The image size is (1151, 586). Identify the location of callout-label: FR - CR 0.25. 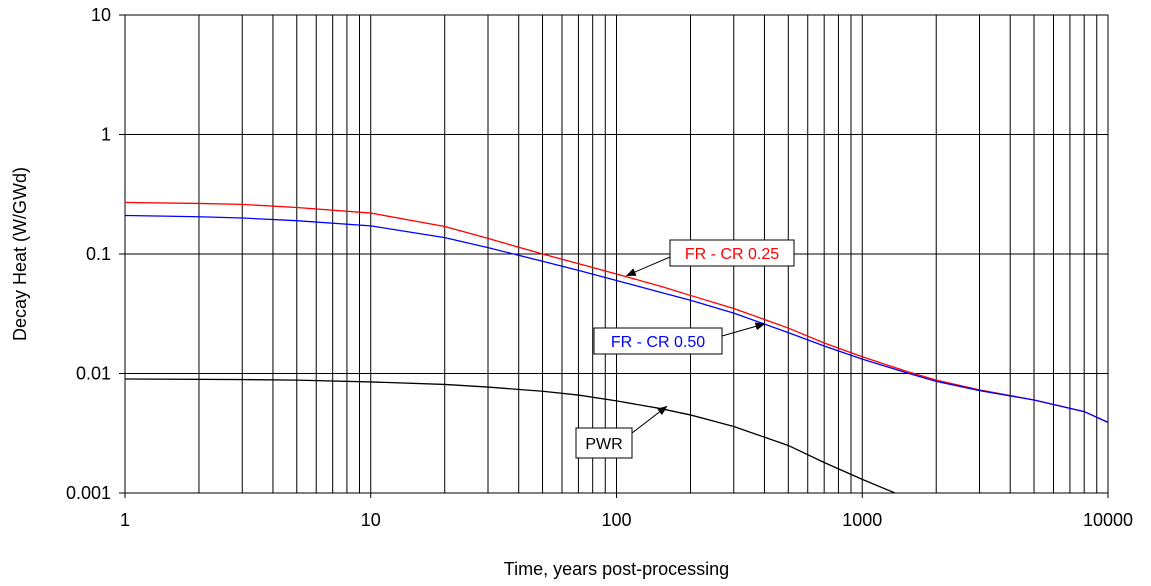
(732, 254).